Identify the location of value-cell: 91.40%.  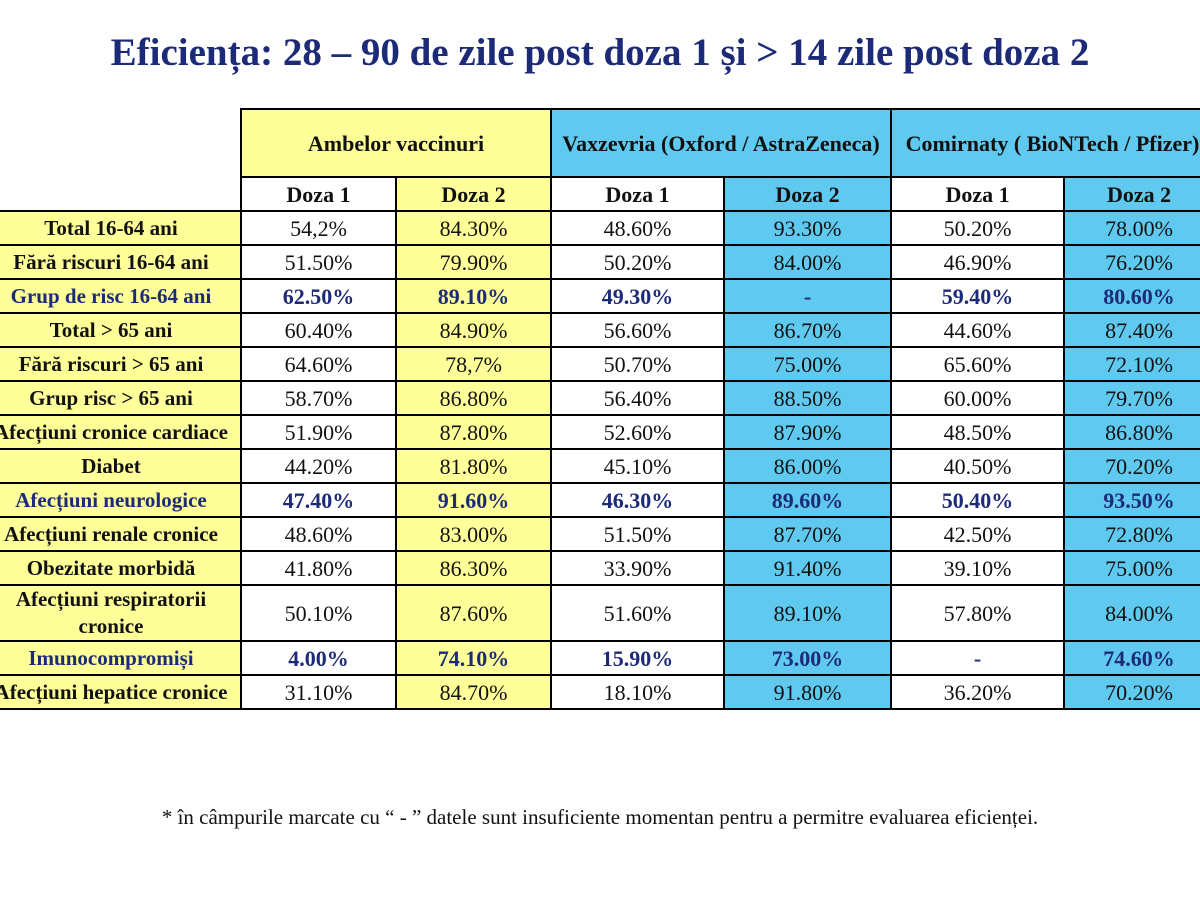
(807, 568).